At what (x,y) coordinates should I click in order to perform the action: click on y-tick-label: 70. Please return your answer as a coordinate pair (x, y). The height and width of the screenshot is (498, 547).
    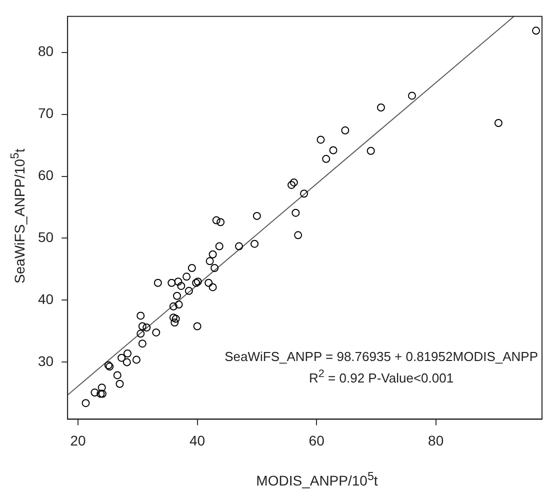
    Looking at the image, I should click on (46, 113).